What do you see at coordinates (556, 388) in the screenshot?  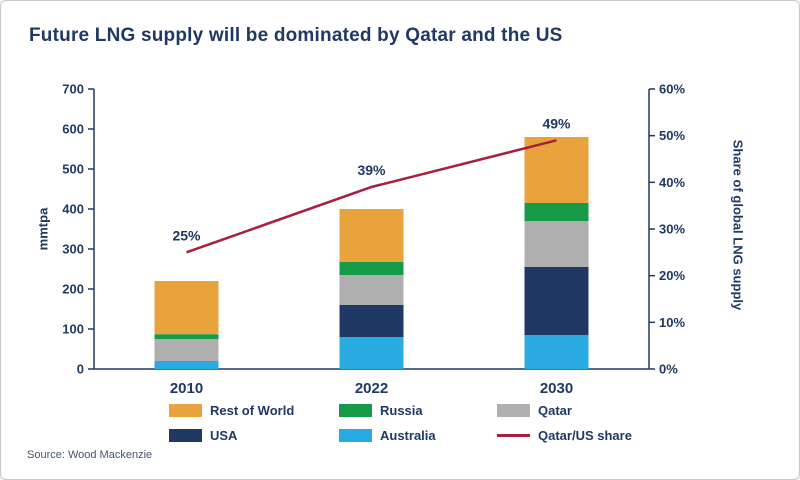 I see `svg-text: 2030` at bounding box center [556, 388].